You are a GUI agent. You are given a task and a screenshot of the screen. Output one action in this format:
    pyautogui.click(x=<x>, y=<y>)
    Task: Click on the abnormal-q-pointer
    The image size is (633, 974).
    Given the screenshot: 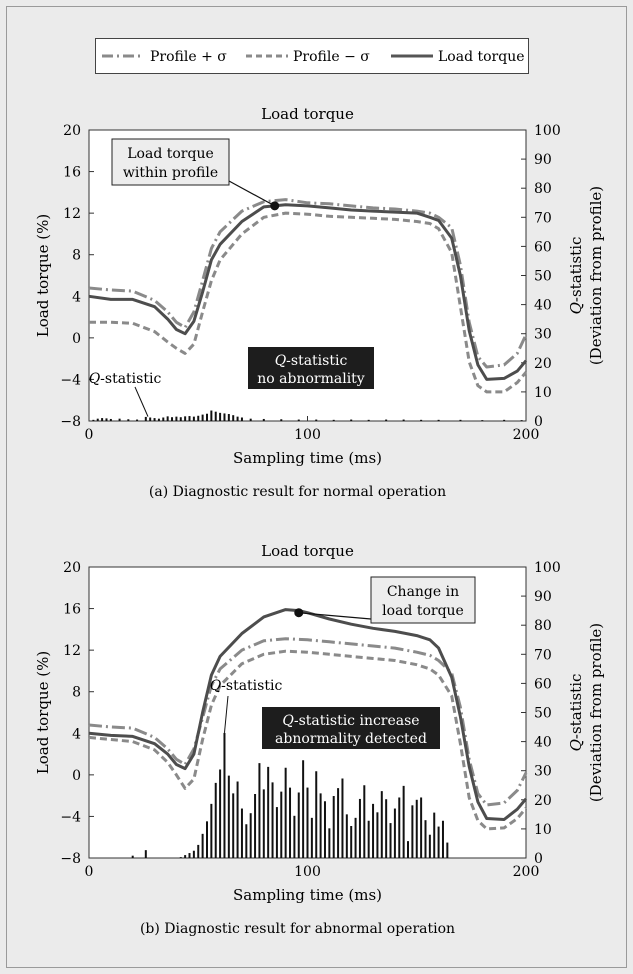 What is the action you would take?
    pyautogui.click(x=226, y=714)
    